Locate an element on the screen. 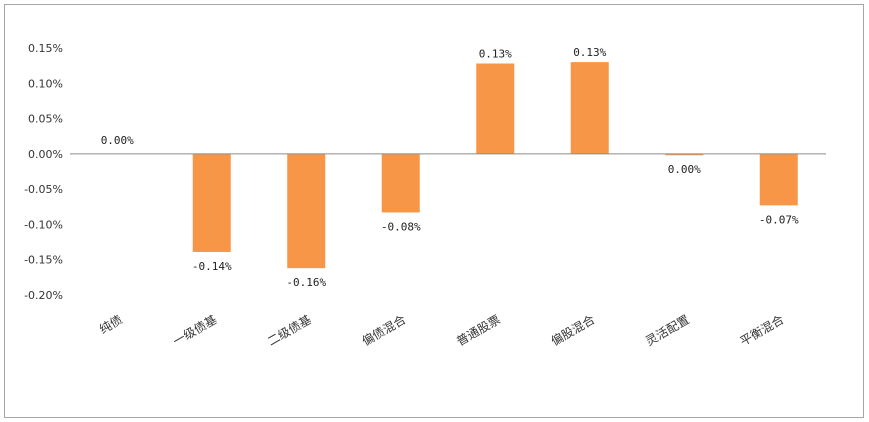 The image size is (869, 422). y-tick-label: 0.00% is located at coordinates (45, 154).